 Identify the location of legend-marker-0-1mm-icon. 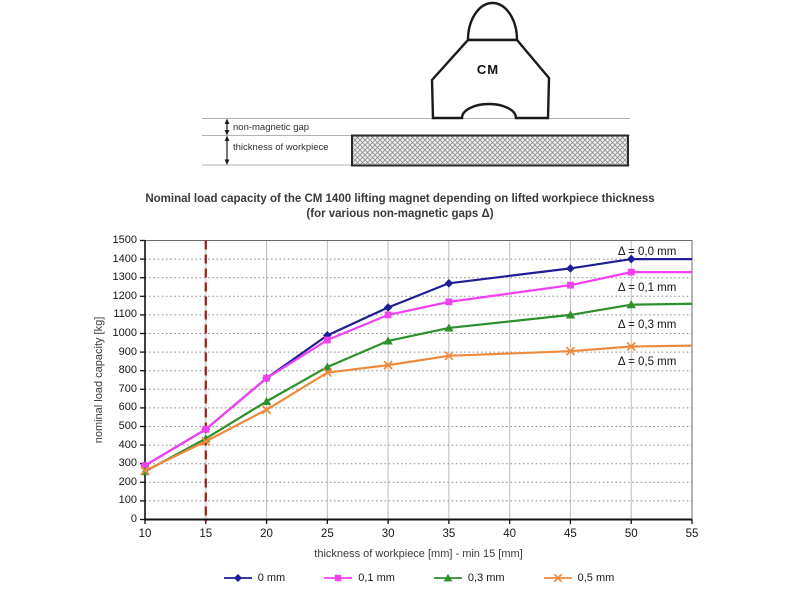
(338, 578).